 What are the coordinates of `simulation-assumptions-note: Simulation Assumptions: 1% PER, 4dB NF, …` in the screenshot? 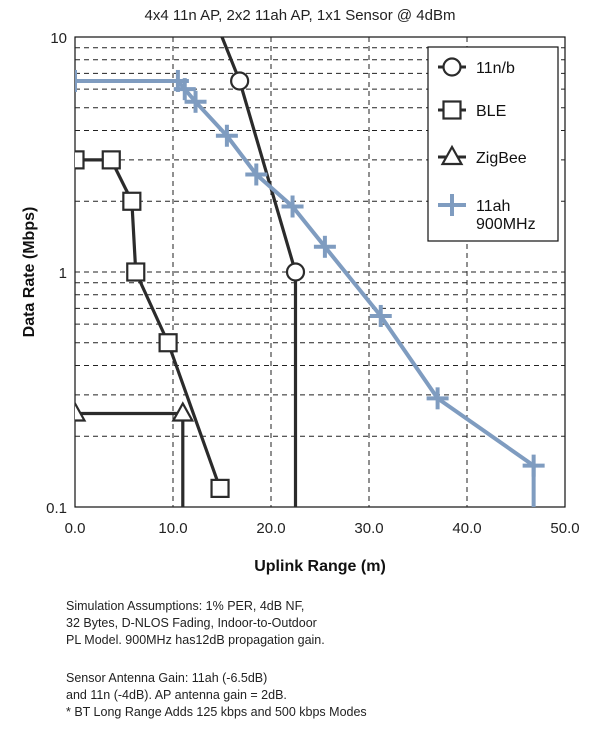 It's located at (195, 623).